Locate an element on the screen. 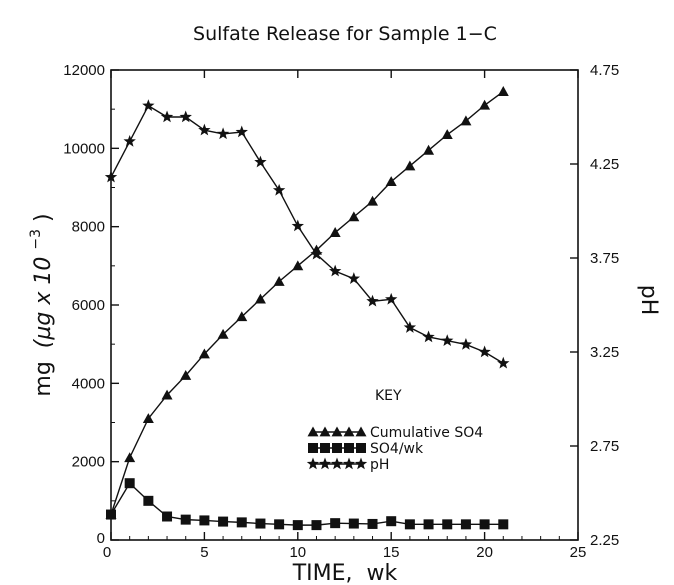 The width and height of the screenshot is (674, 585). y-axis-left: 0 2000 4000 6000 8000 10000 12000 is located at coordinates (91, 304).